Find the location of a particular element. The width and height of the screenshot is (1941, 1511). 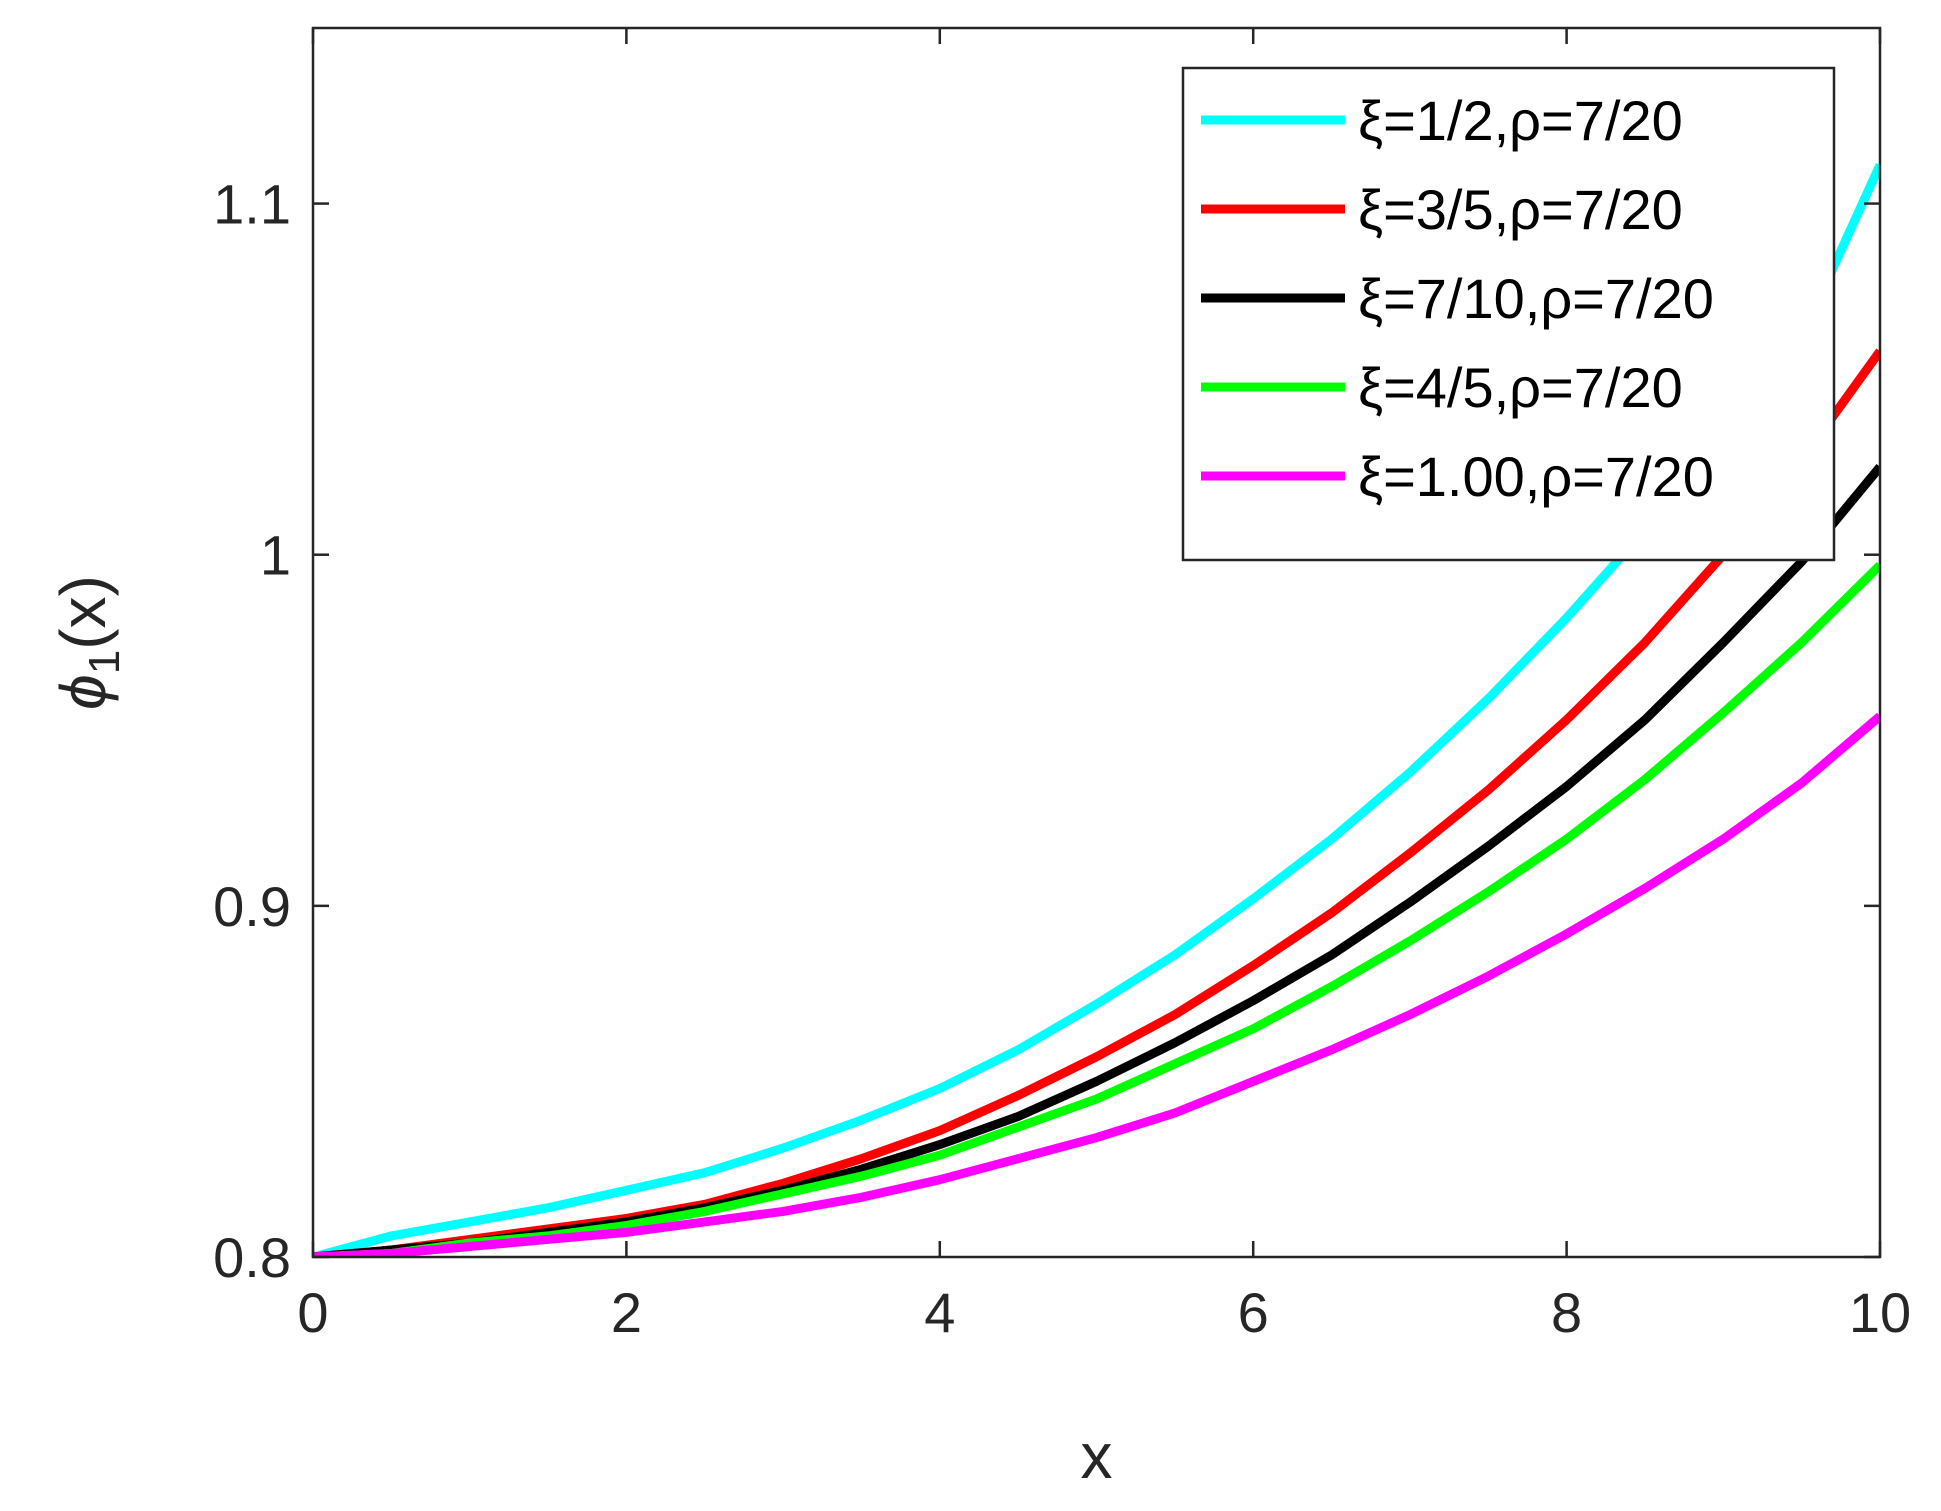

legend-label-3: ξ=7/10,ρ=7/20 is located at coordinates (1536, 298).